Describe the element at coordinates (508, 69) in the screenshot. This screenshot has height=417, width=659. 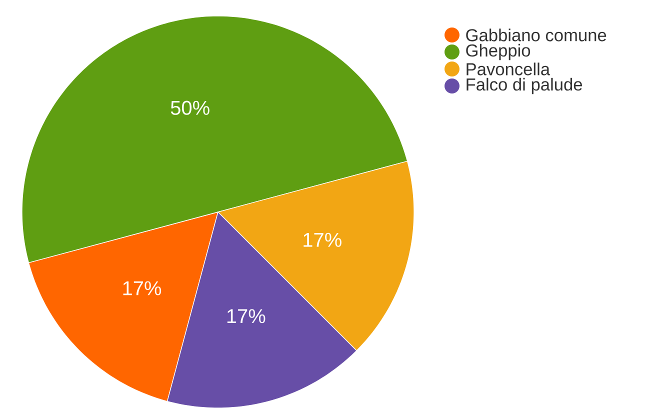
I see `legend-label: Pavoncella` at that location.